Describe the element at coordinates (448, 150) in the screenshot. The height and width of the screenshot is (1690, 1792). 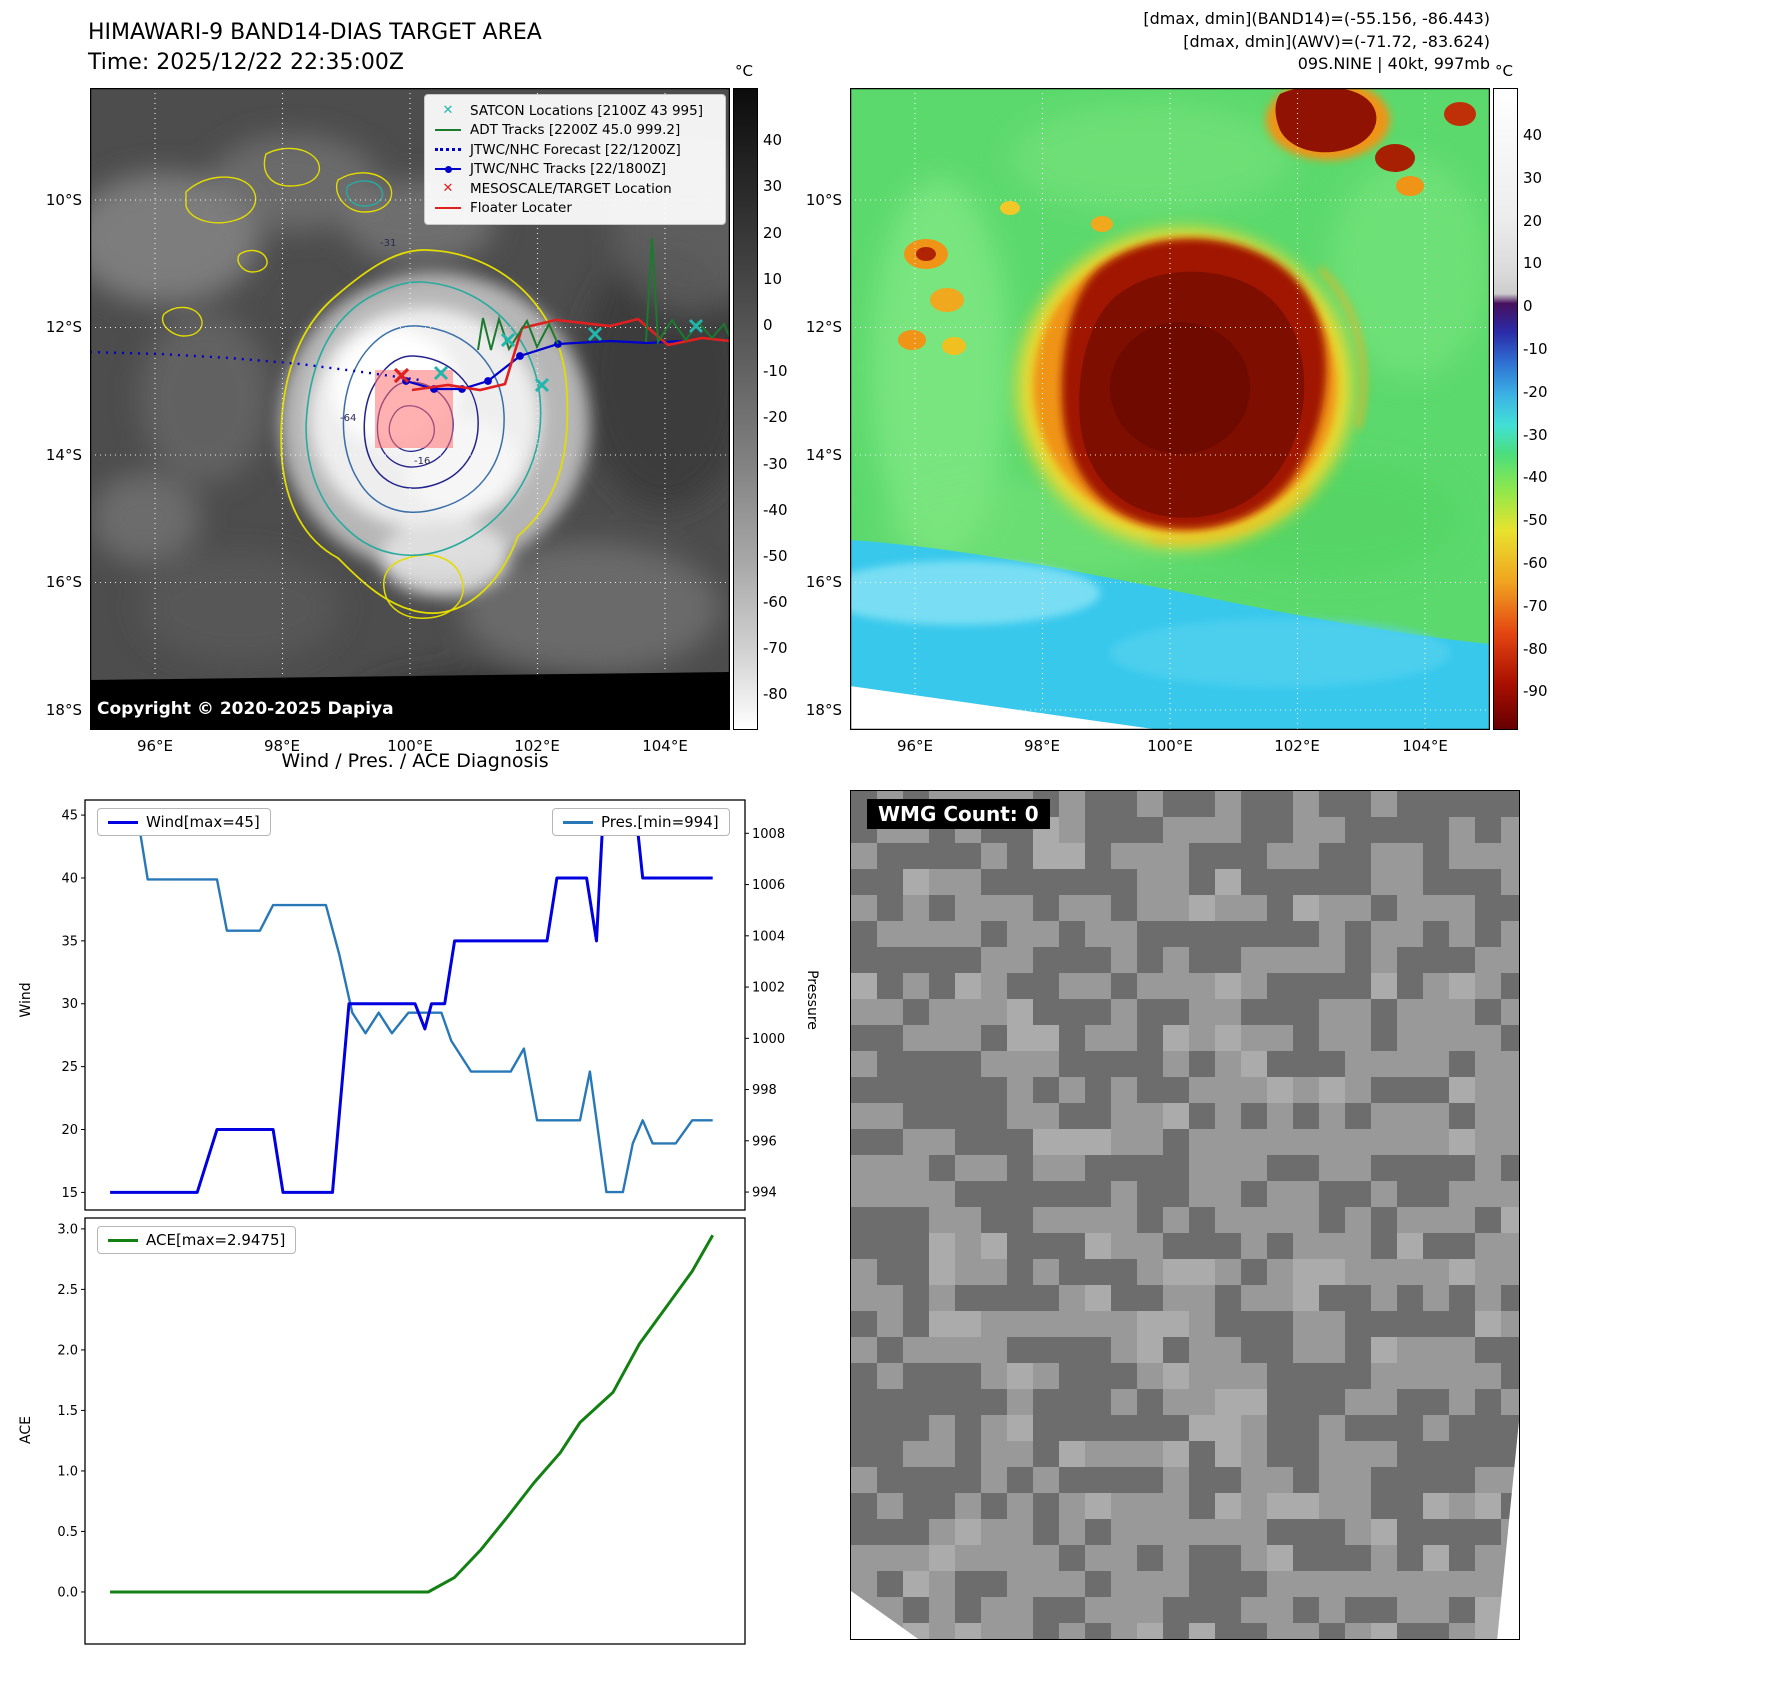
I see `forecast-dotted-line-icon` at that location.